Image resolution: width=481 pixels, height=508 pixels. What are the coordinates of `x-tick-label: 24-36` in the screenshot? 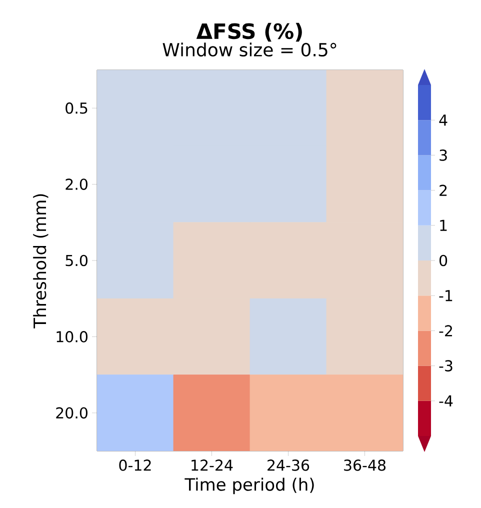 It's located at (289, 465).